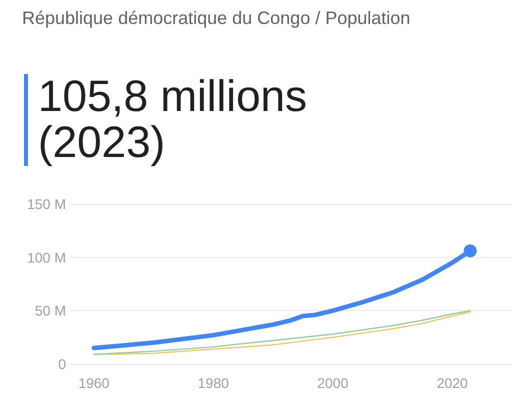 The image size is (512, 397). Describe the element at coordinates (333, 383) in the screenshot. I see `x-tick-label: 2000` at that location.